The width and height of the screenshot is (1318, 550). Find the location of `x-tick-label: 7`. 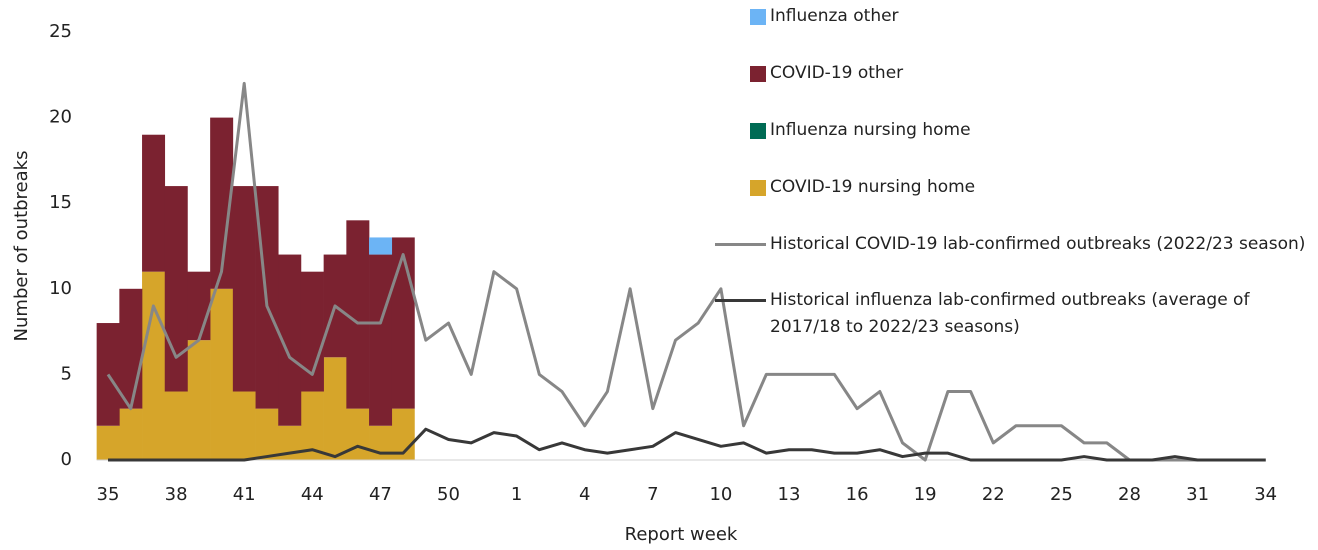

x-tick-label: 7 is located at coordinates (652, 494).